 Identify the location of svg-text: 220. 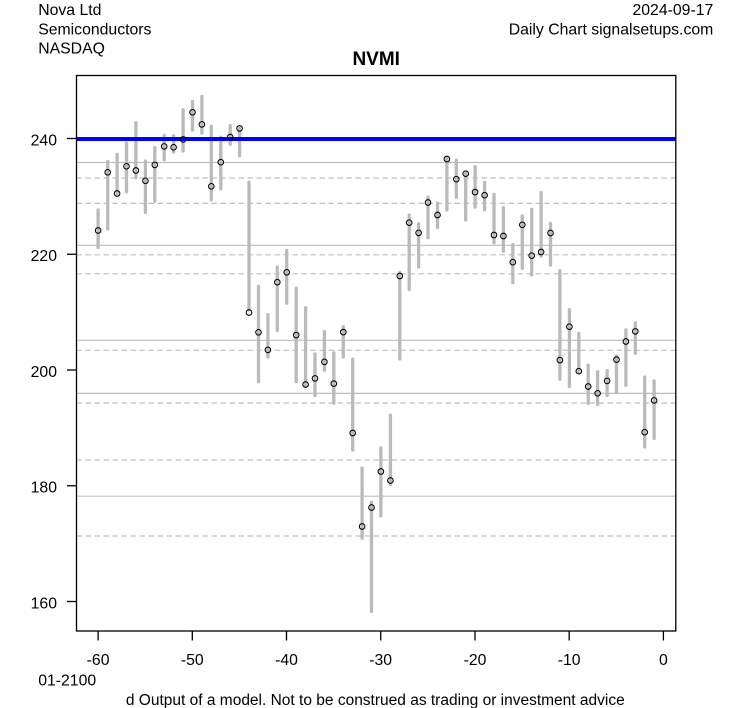
(44, 256).